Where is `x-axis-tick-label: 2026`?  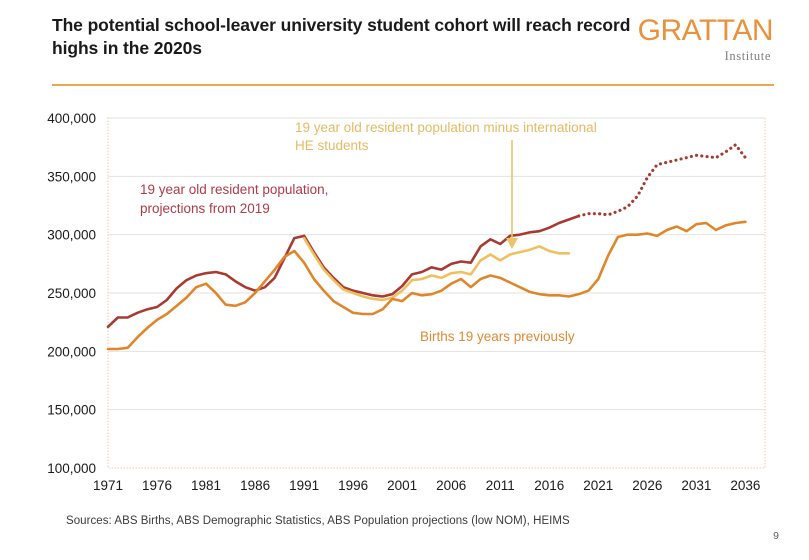
x-axis-tick-label: 2026 is located at coordinates (647, 485).